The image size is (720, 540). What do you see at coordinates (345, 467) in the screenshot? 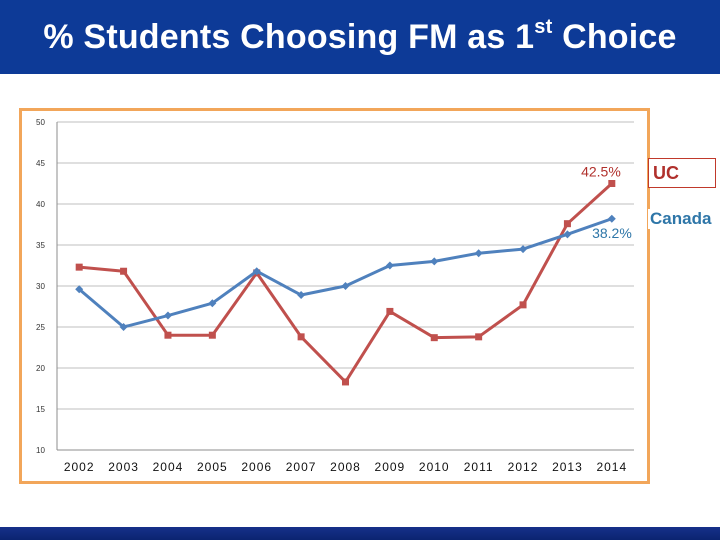
I see `x-tick-label: 2008` at bounding box center [345, 467].